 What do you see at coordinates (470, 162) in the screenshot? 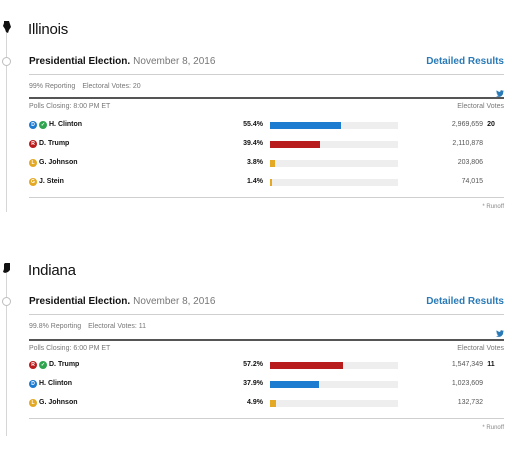
I see `vote-count: 203,806` at bounding box center [470, 162].